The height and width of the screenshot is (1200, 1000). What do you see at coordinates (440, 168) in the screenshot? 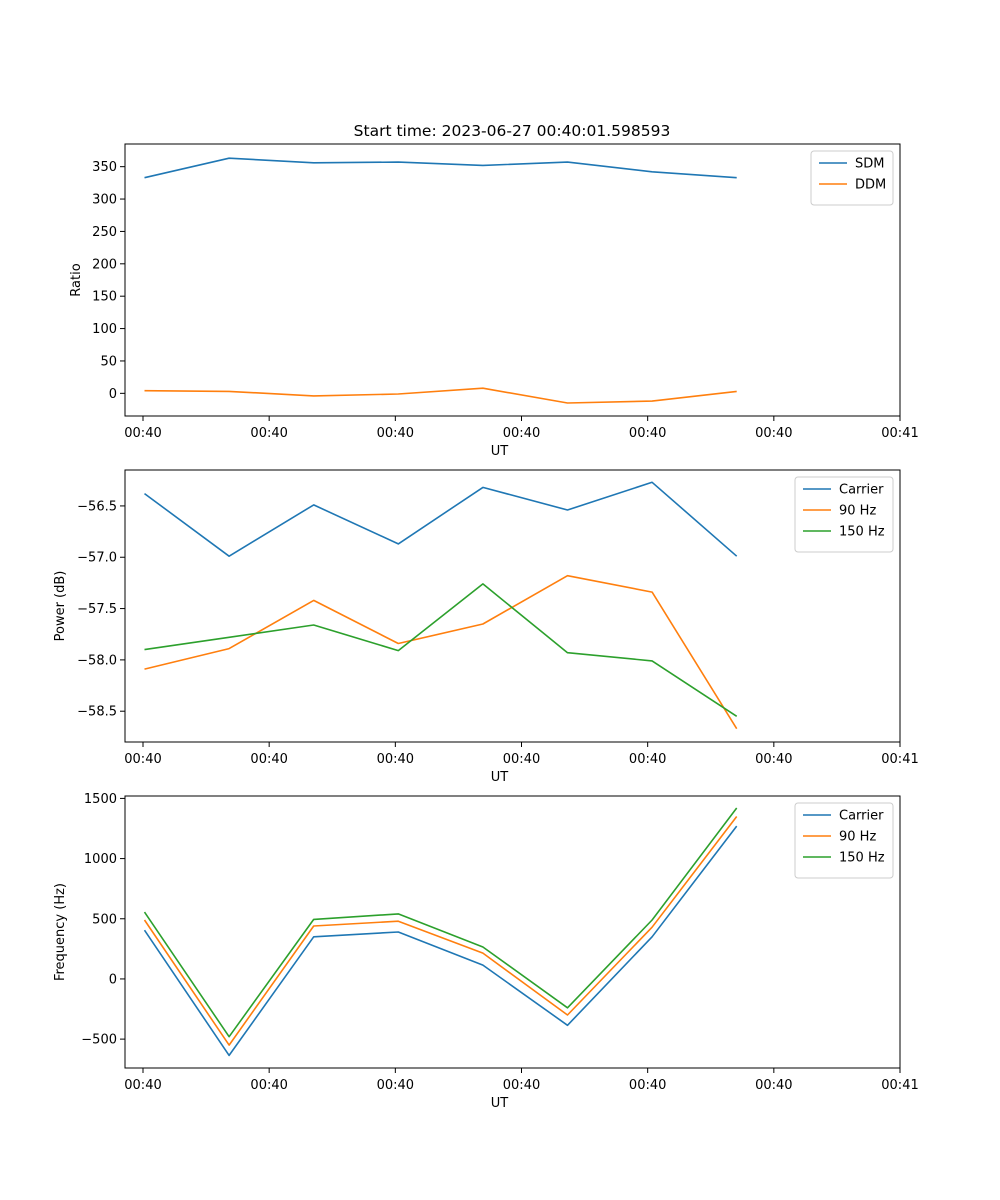
I see `series-line-sdm` at bounding box center [440, 168].